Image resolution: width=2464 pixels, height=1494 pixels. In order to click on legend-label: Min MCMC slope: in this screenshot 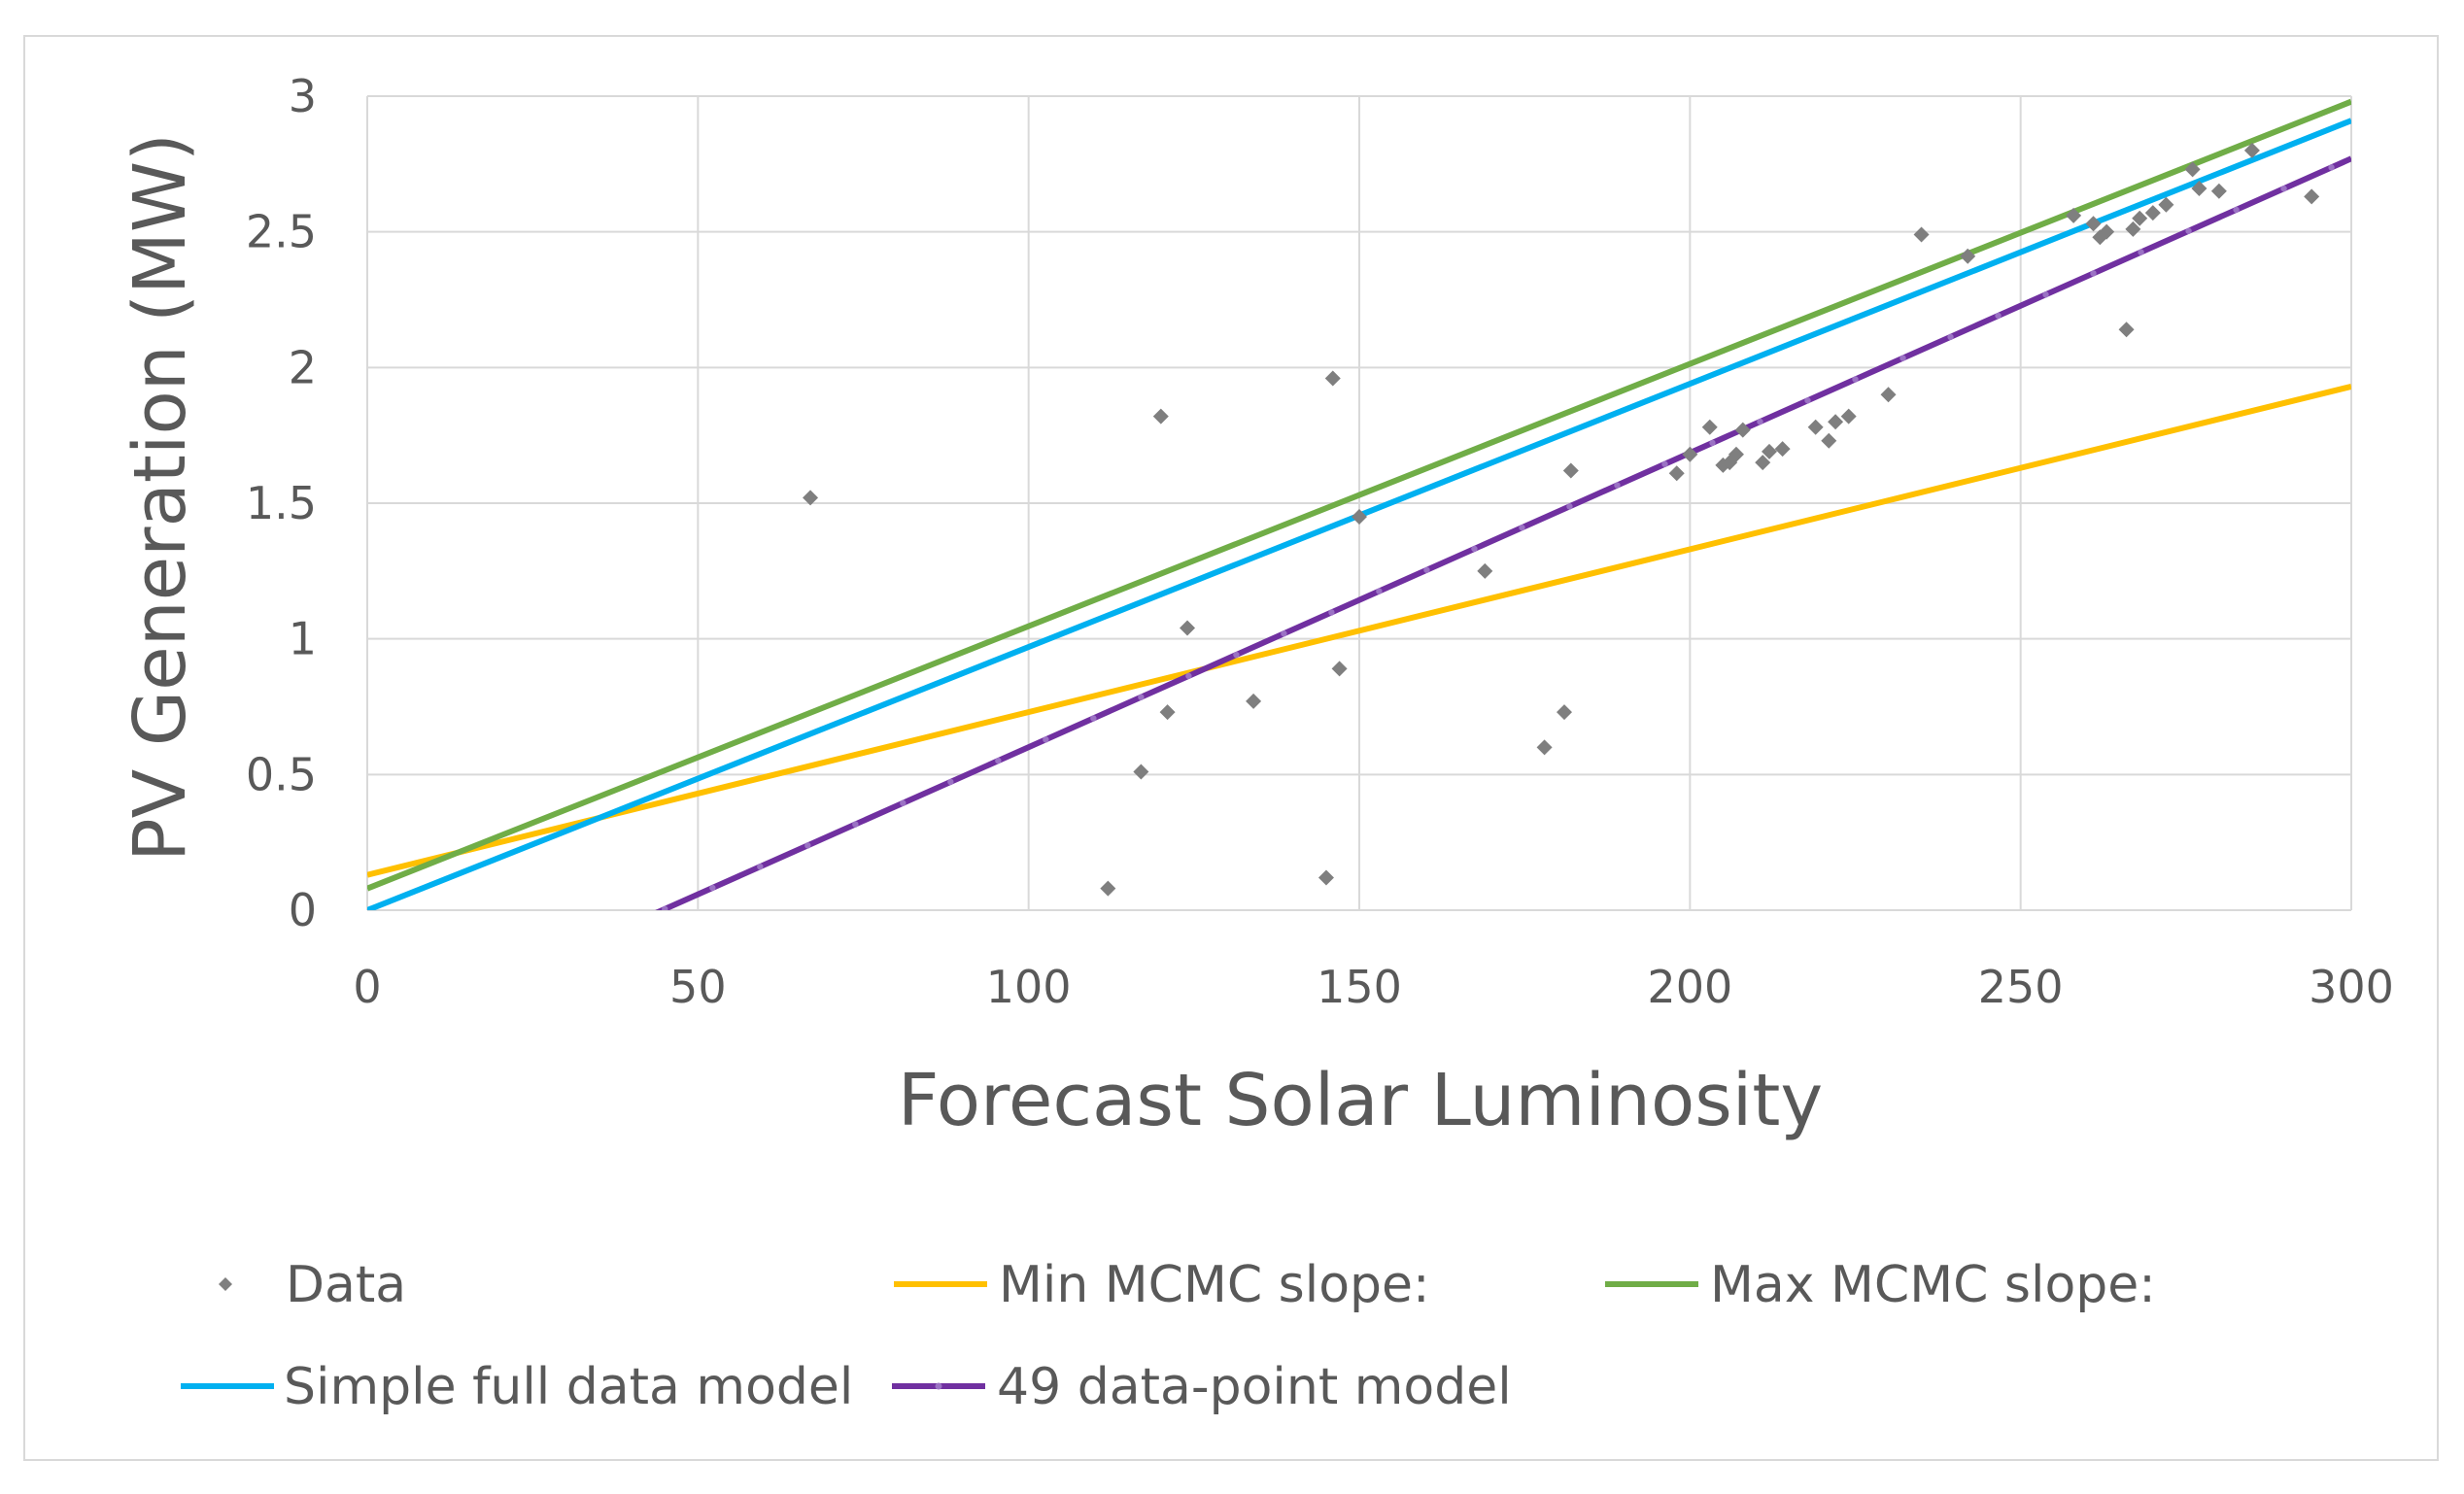, I will do `click(1214, 1285)`.